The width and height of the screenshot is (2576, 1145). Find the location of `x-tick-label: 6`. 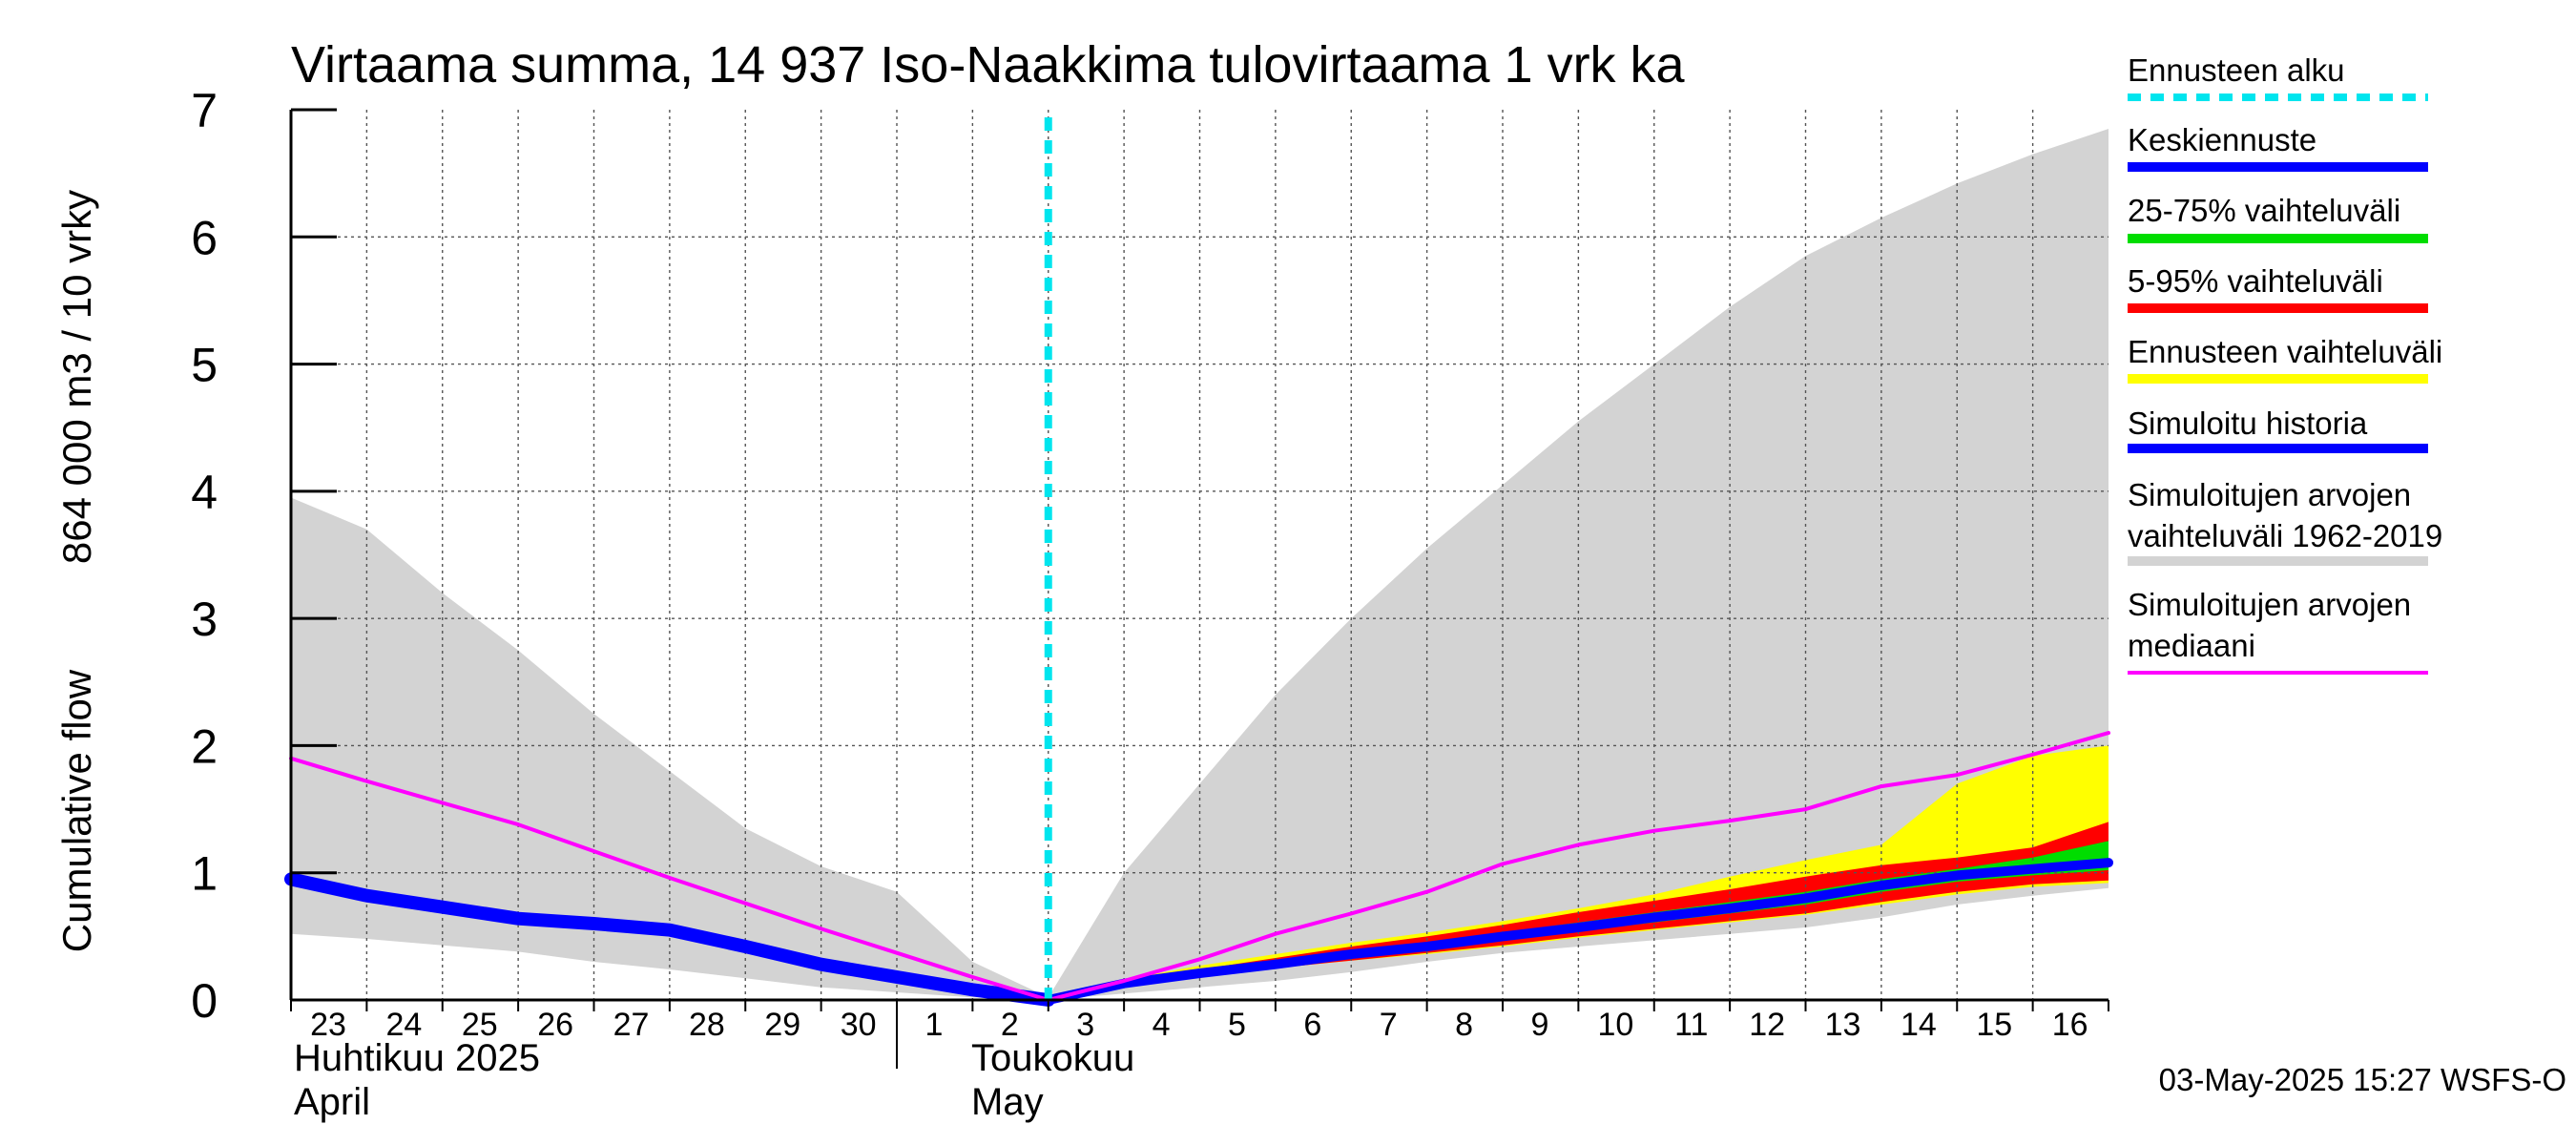

x-tick-label: 6 is located at coordinates (1312, 1025).